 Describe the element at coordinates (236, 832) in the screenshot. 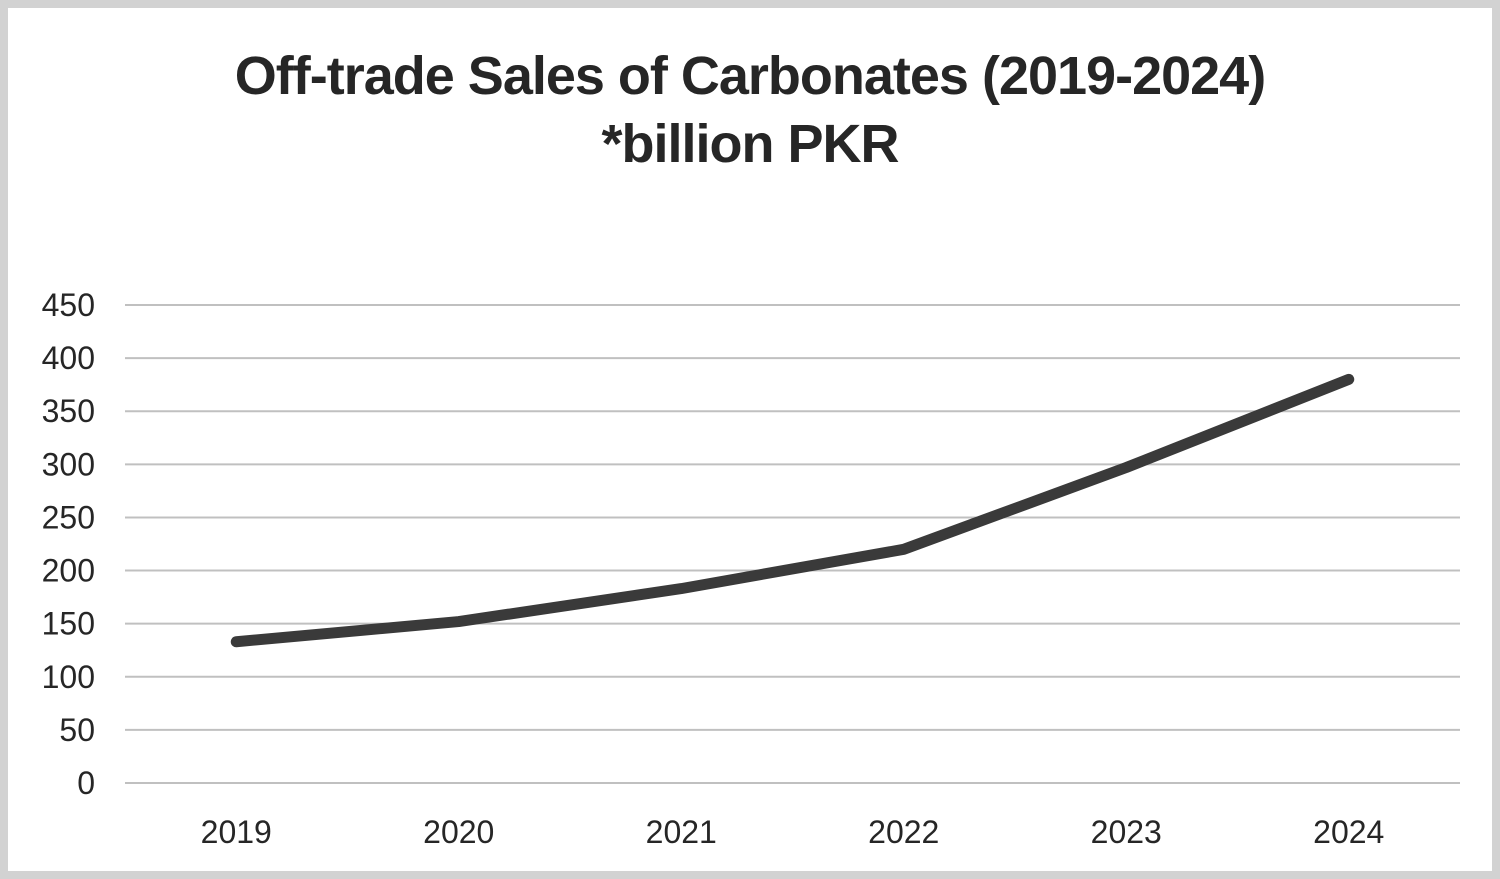

I see `x-axis-tick-label: 2019` at that location.